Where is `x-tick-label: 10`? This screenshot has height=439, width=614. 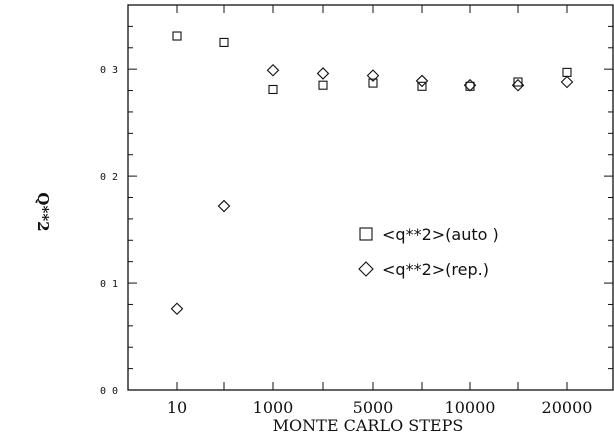
x-tick-label: 10 is located at coordinates (177, 407).